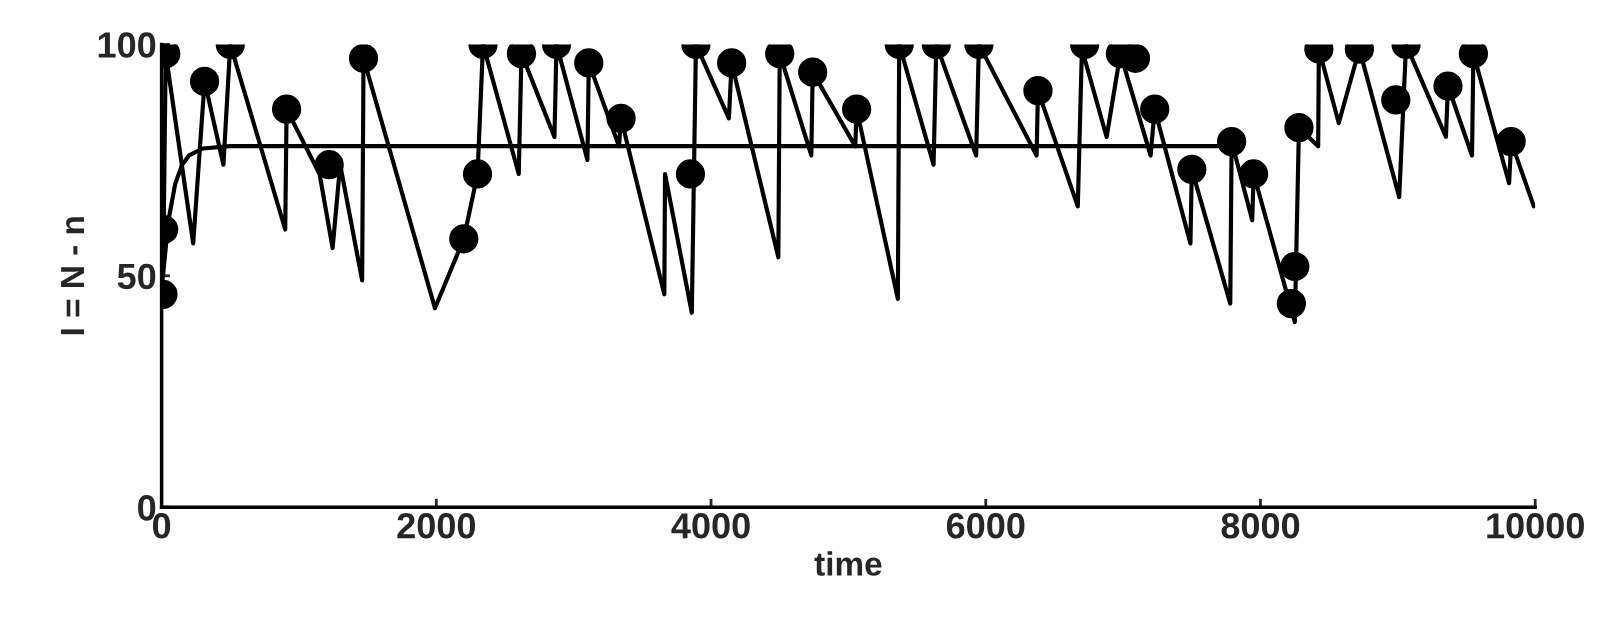 The image size is (1616, 634). Describe the element at coordinates (710, 526) in the screenshot. I see `x-tick-label: 4000` at that location.